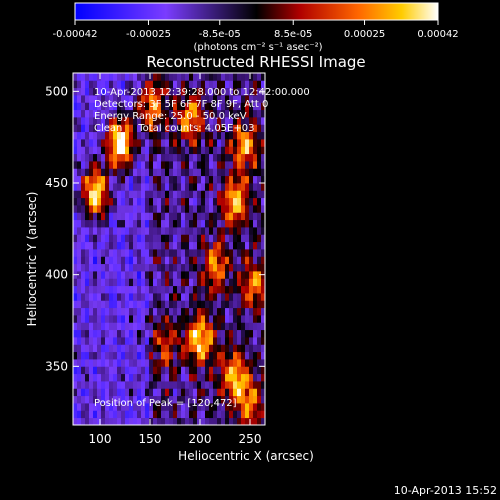 The image size is (500, 500). I want to click on x-tick-label: 200, so click(200, 439).